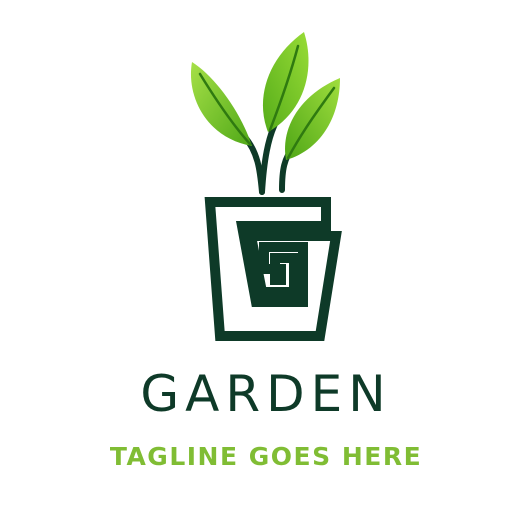 The height and width of the screenshot is (512, 532). What do you see at coordinates (266, 456) in the screenshot?
I see `tagline: TAGLINE GOES HERE` at bounding box center [266, 456].